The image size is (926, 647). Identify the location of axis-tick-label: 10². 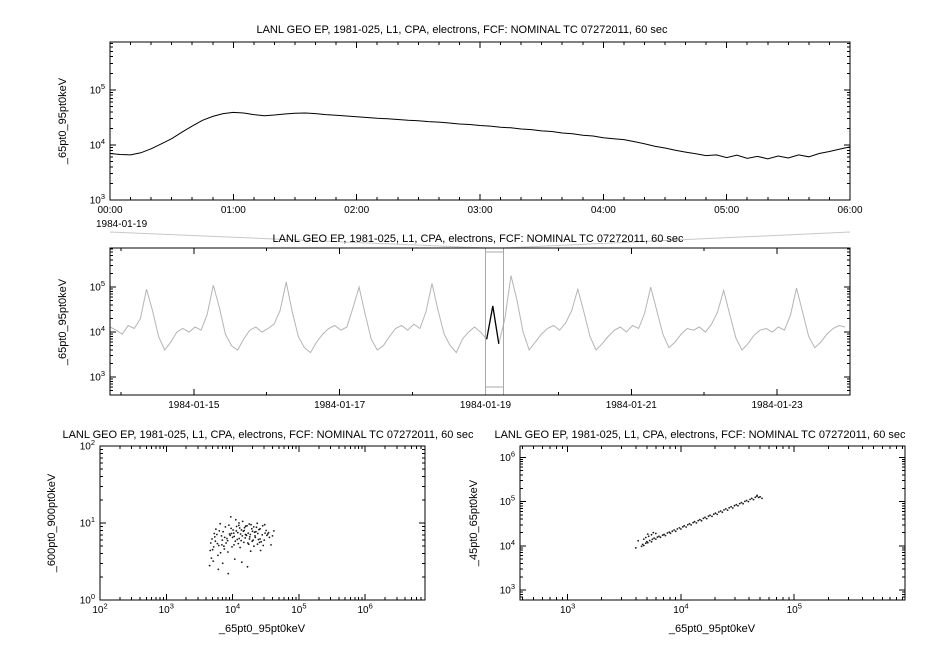
(99, 609).